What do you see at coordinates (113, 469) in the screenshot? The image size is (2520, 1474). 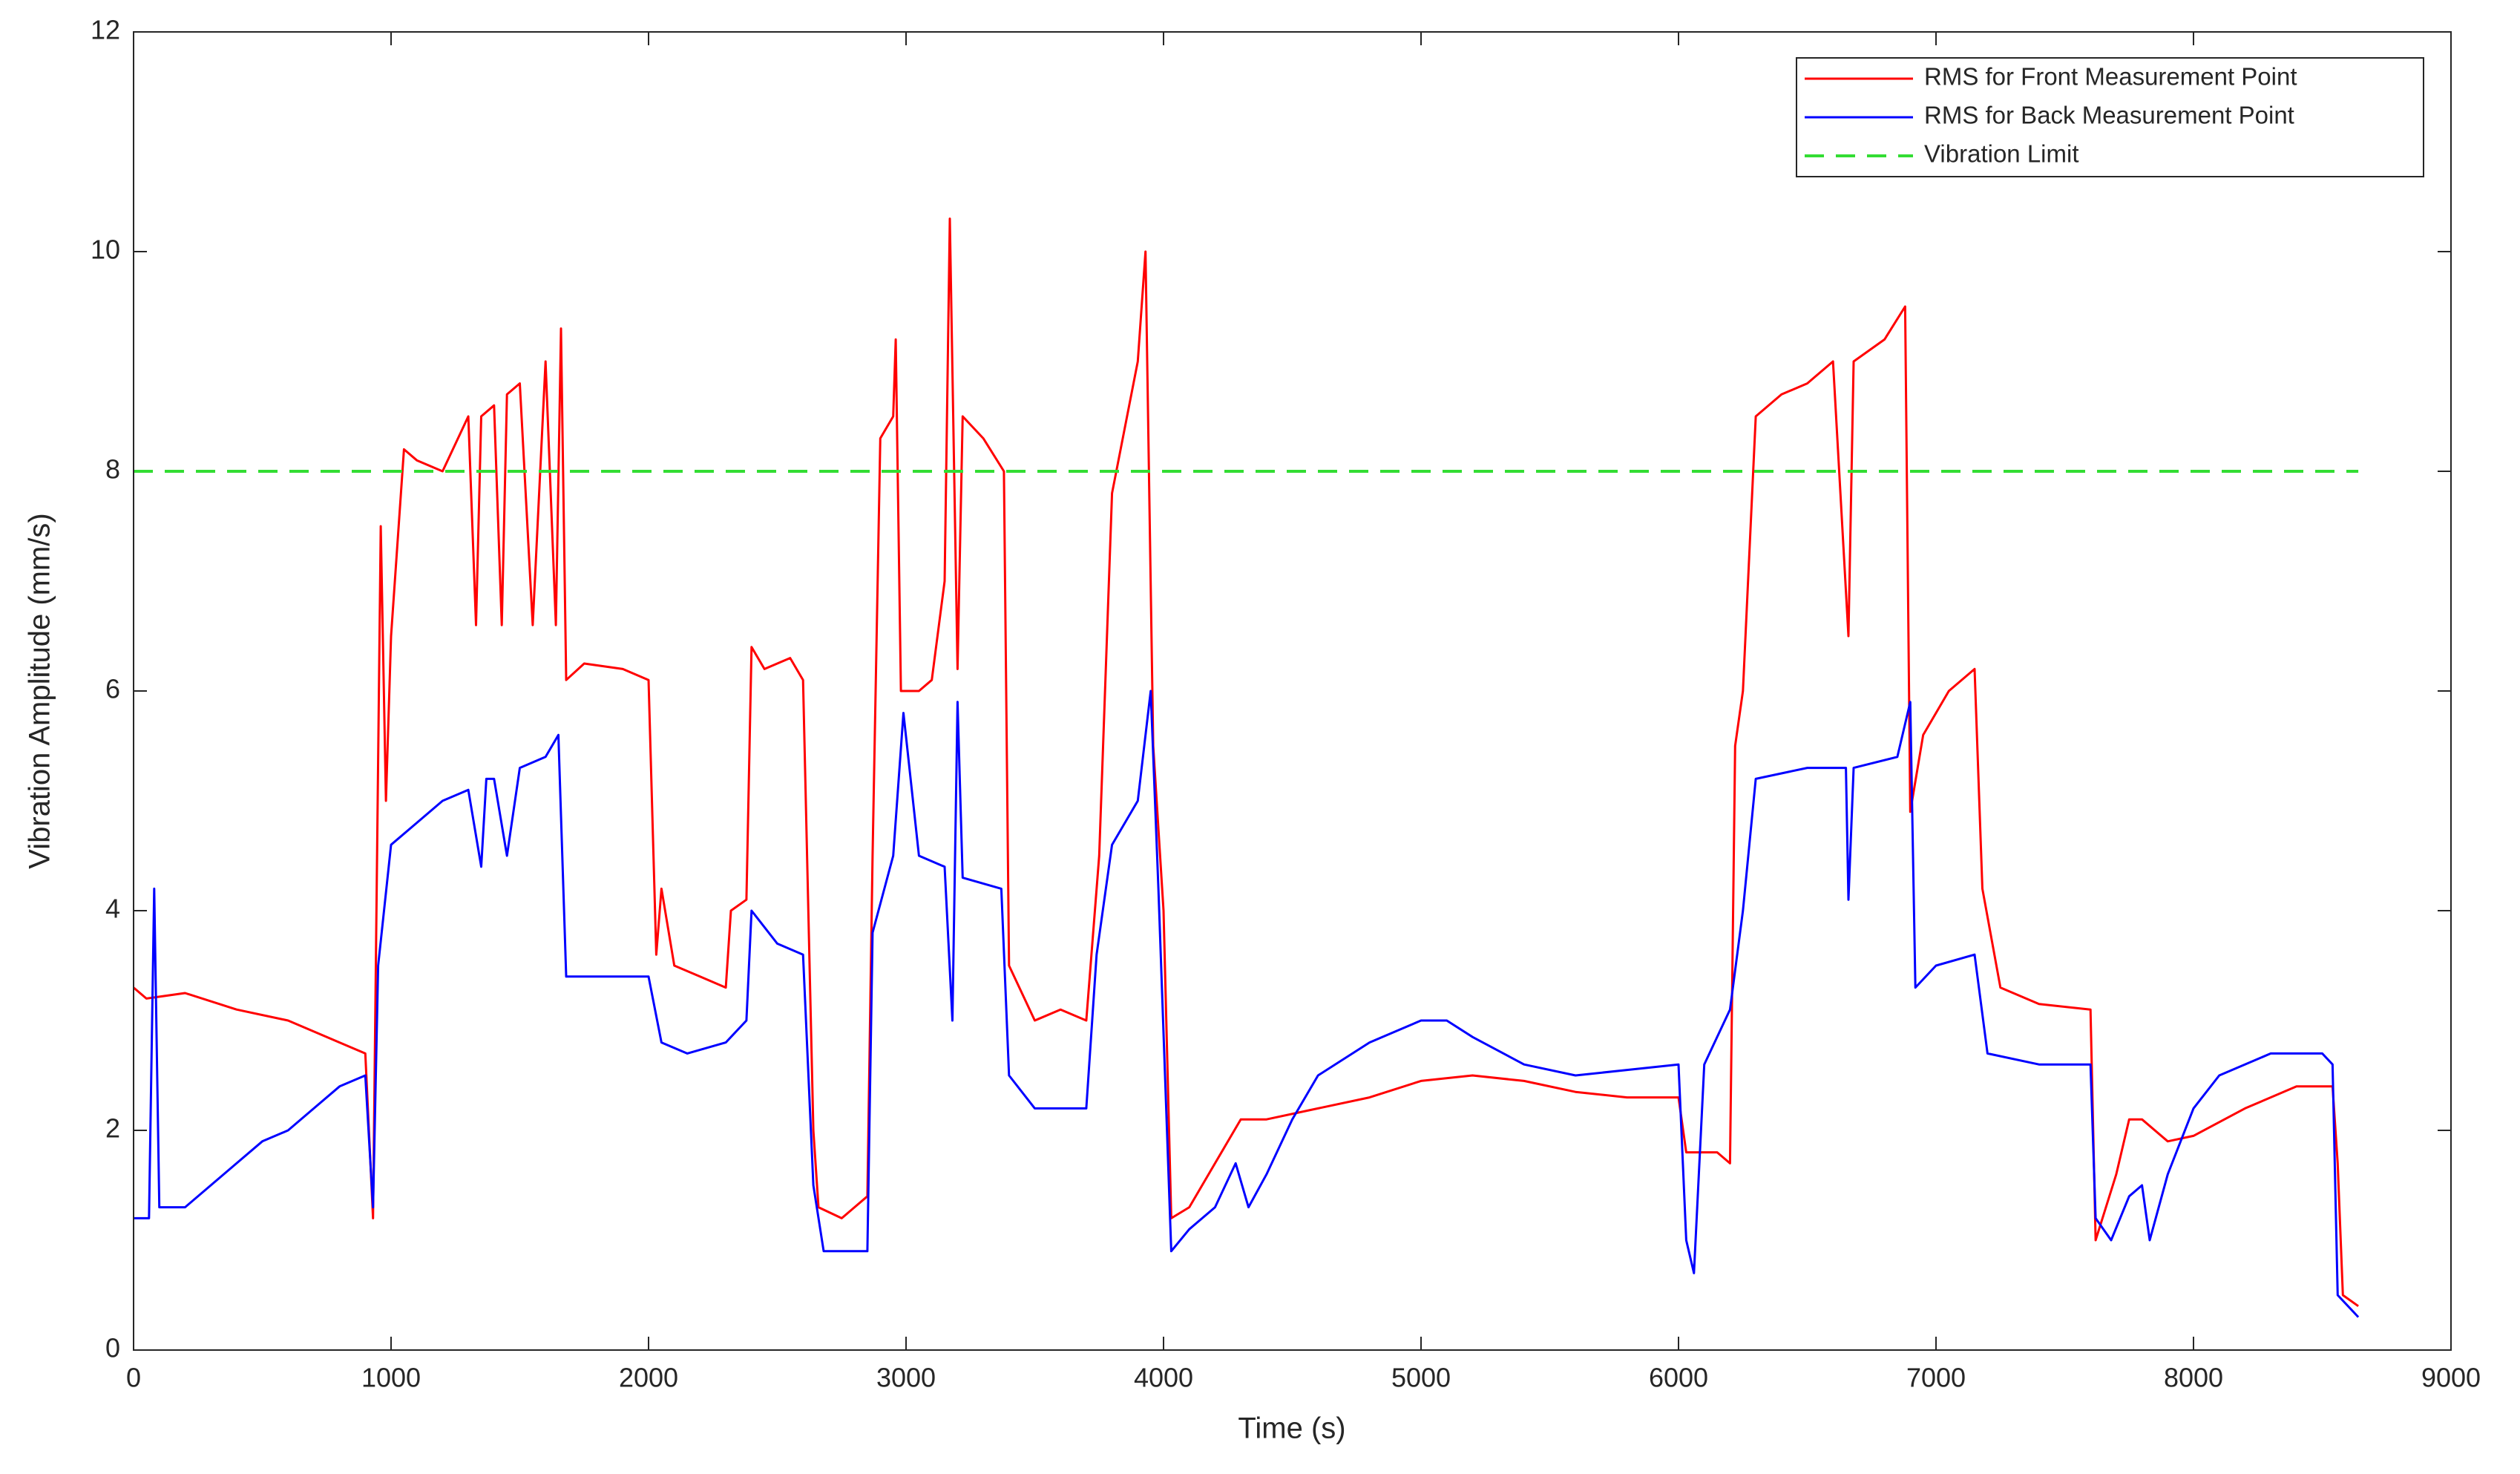 I see `y-tick-label: 8` at bounding box center [113, 469].